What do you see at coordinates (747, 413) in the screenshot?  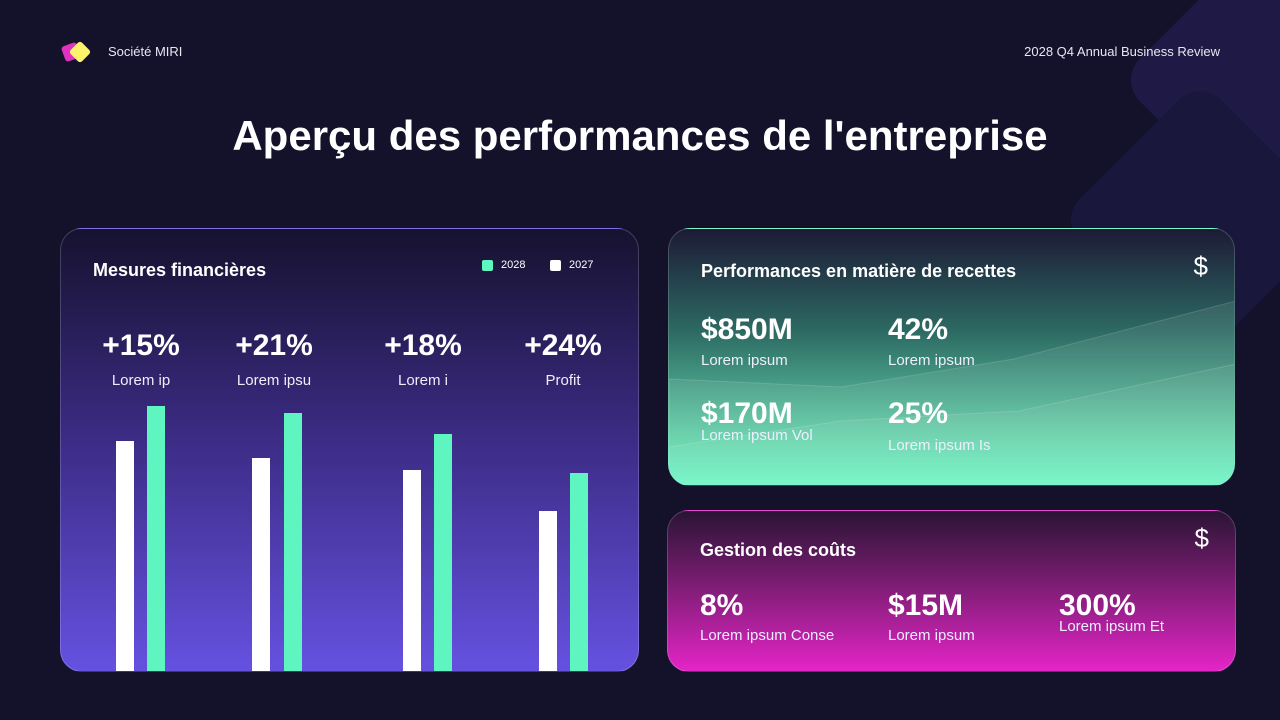 I see `metric-value: $170M` at bounding box center [747, 413].